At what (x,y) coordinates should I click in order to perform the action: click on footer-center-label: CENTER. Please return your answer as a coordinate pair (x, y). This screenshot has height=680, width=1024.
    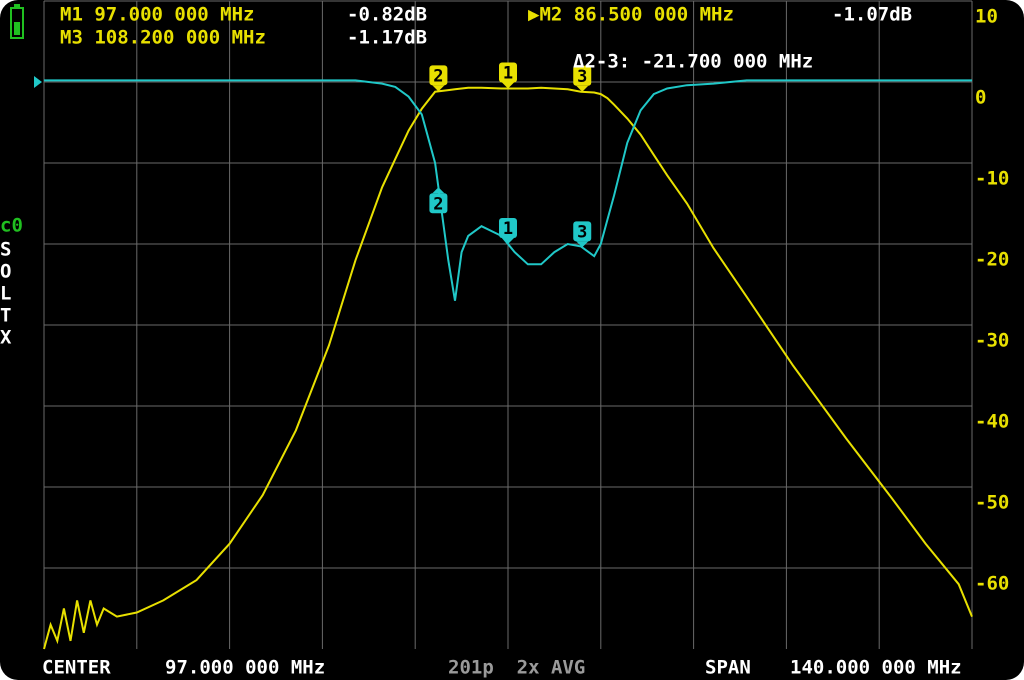
    Looking at the image, I should click on (76, 668).